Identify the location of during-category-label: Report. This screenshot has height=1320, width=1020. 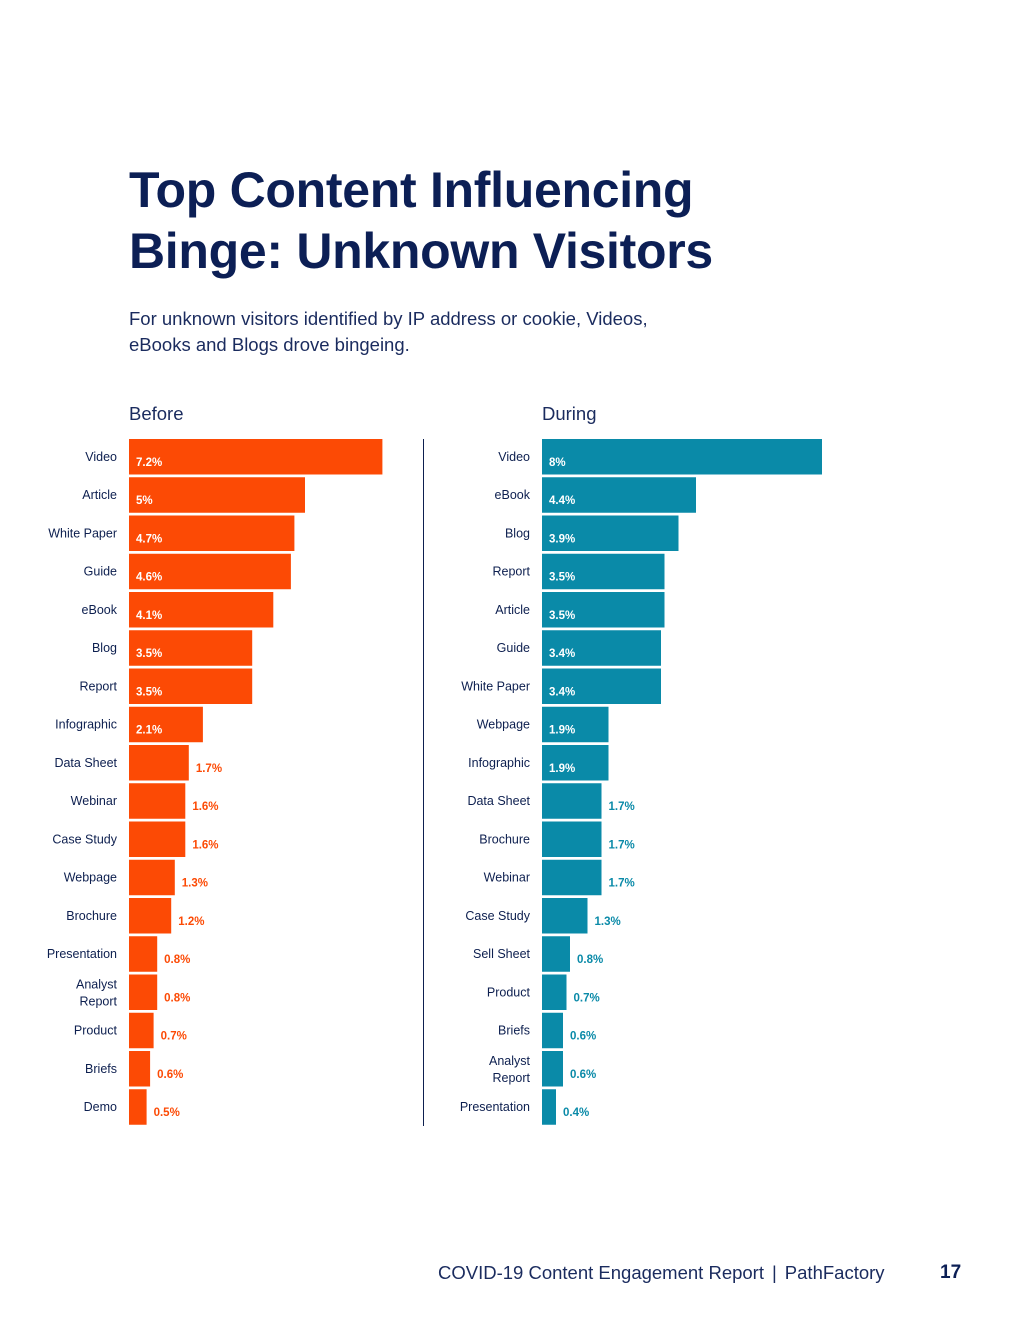
(511, 572).